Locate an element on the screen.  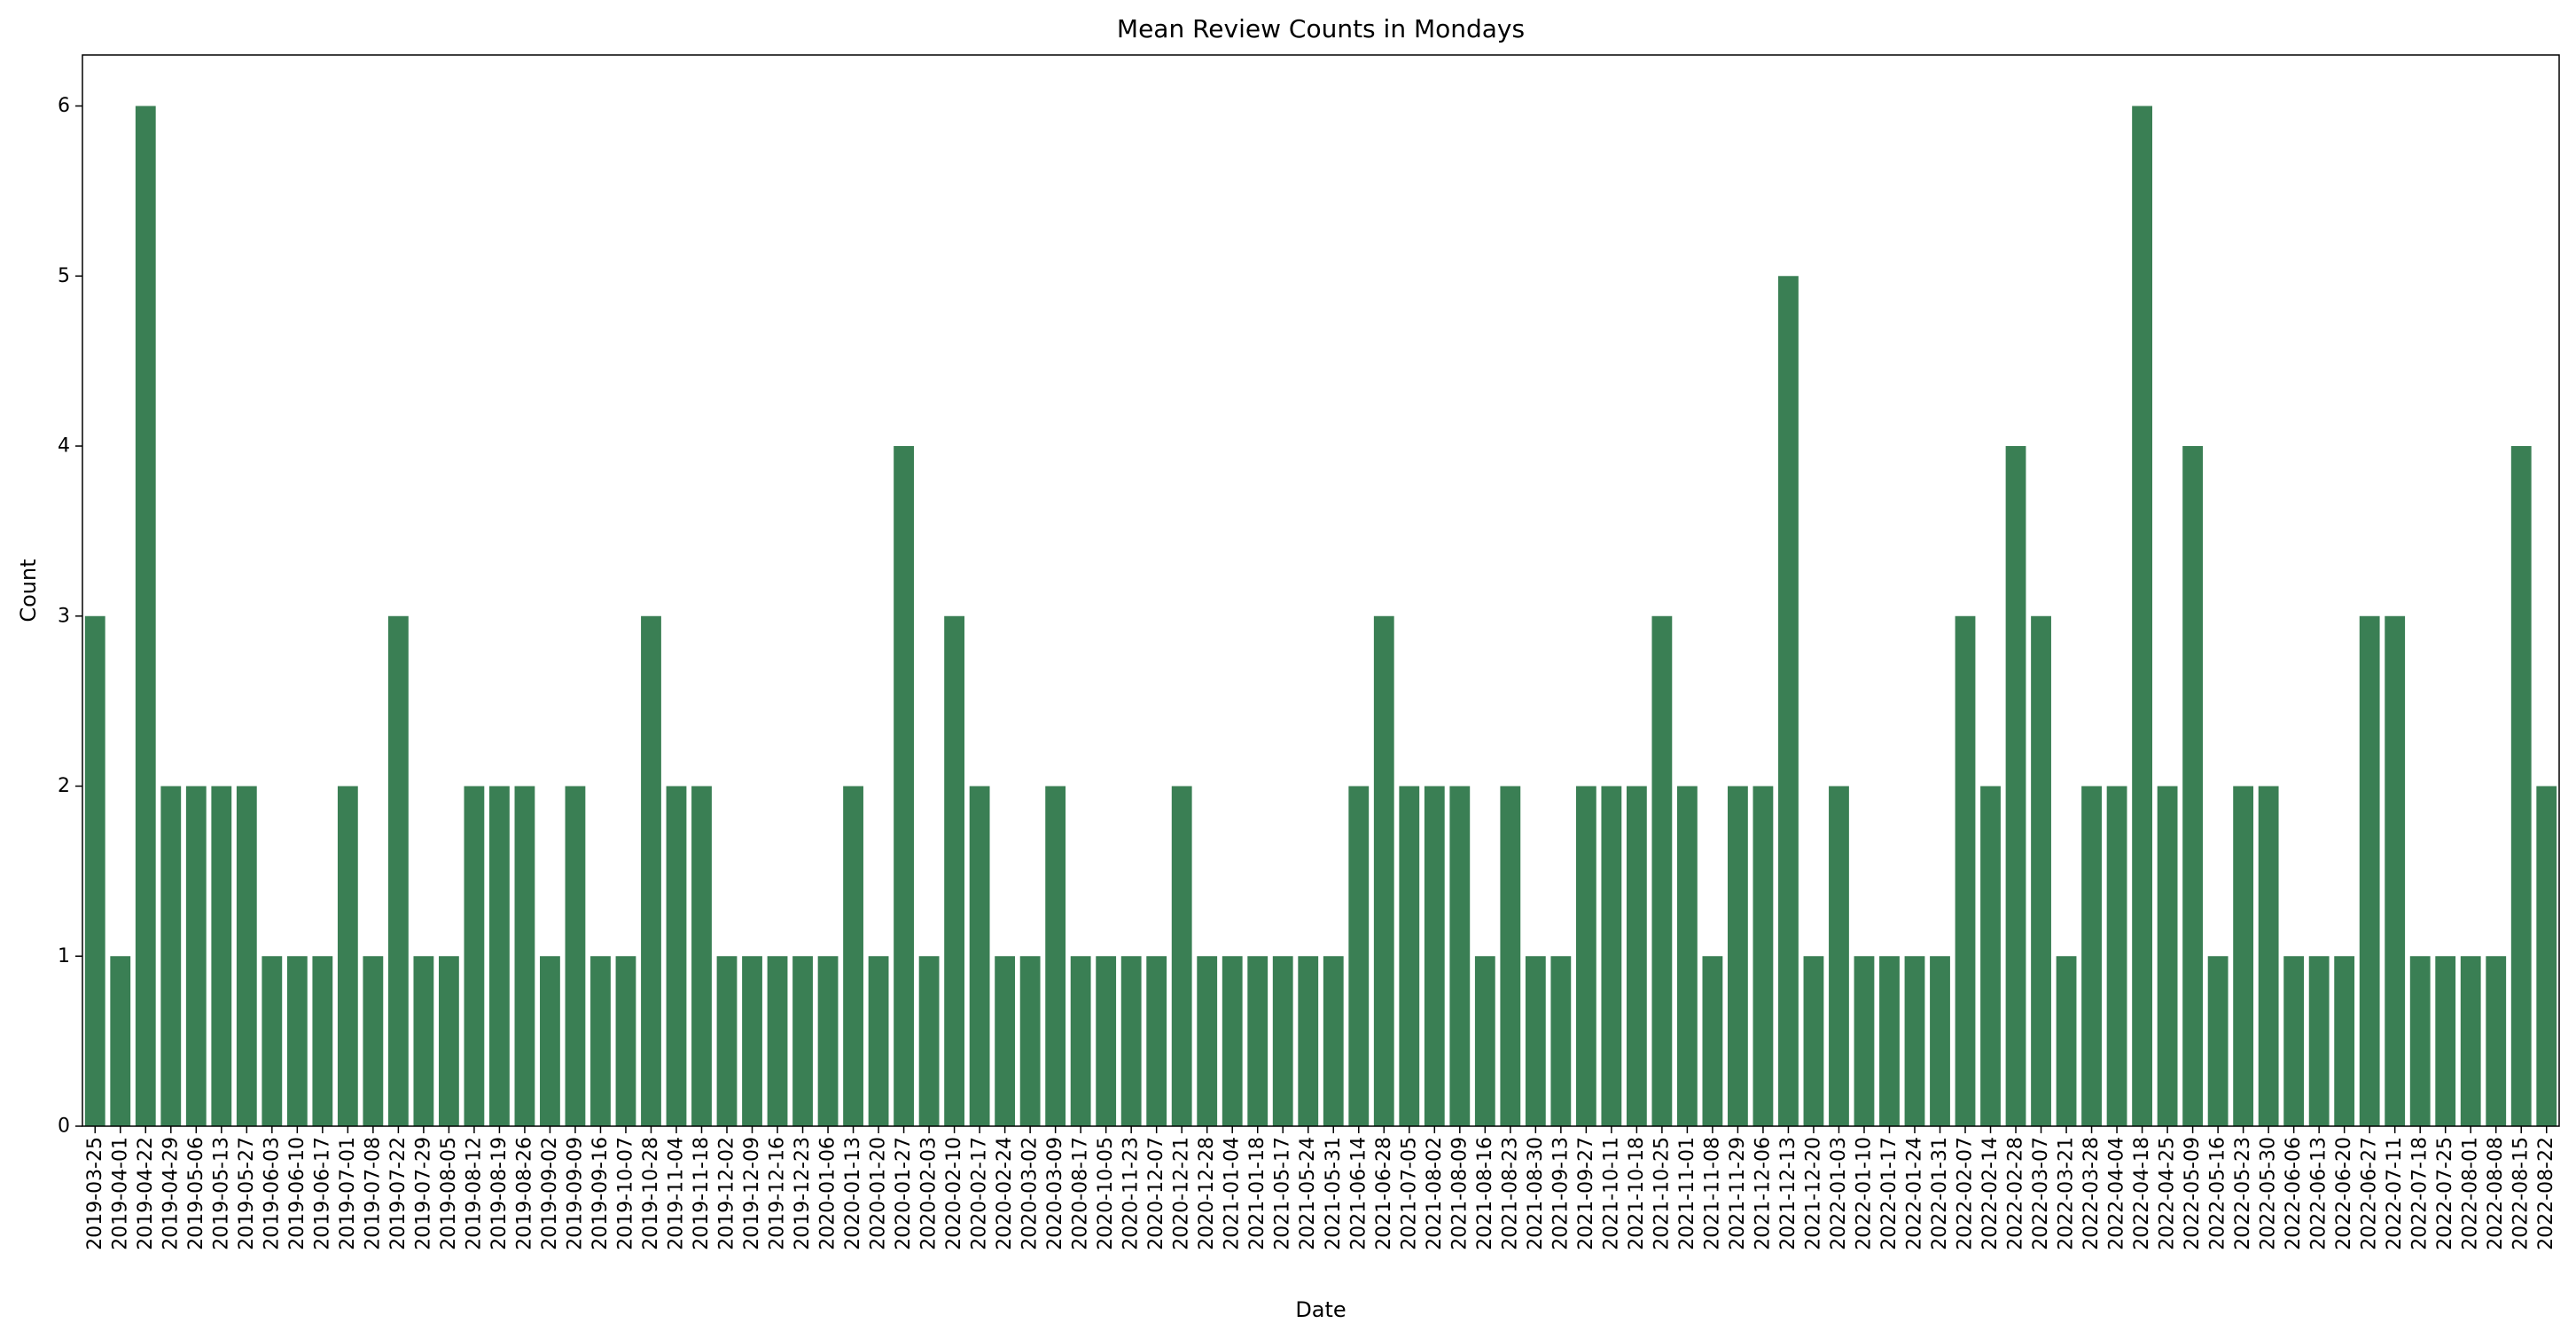
x-tick-label: 2021-11-29 is located at coordinates (1738, 1193).